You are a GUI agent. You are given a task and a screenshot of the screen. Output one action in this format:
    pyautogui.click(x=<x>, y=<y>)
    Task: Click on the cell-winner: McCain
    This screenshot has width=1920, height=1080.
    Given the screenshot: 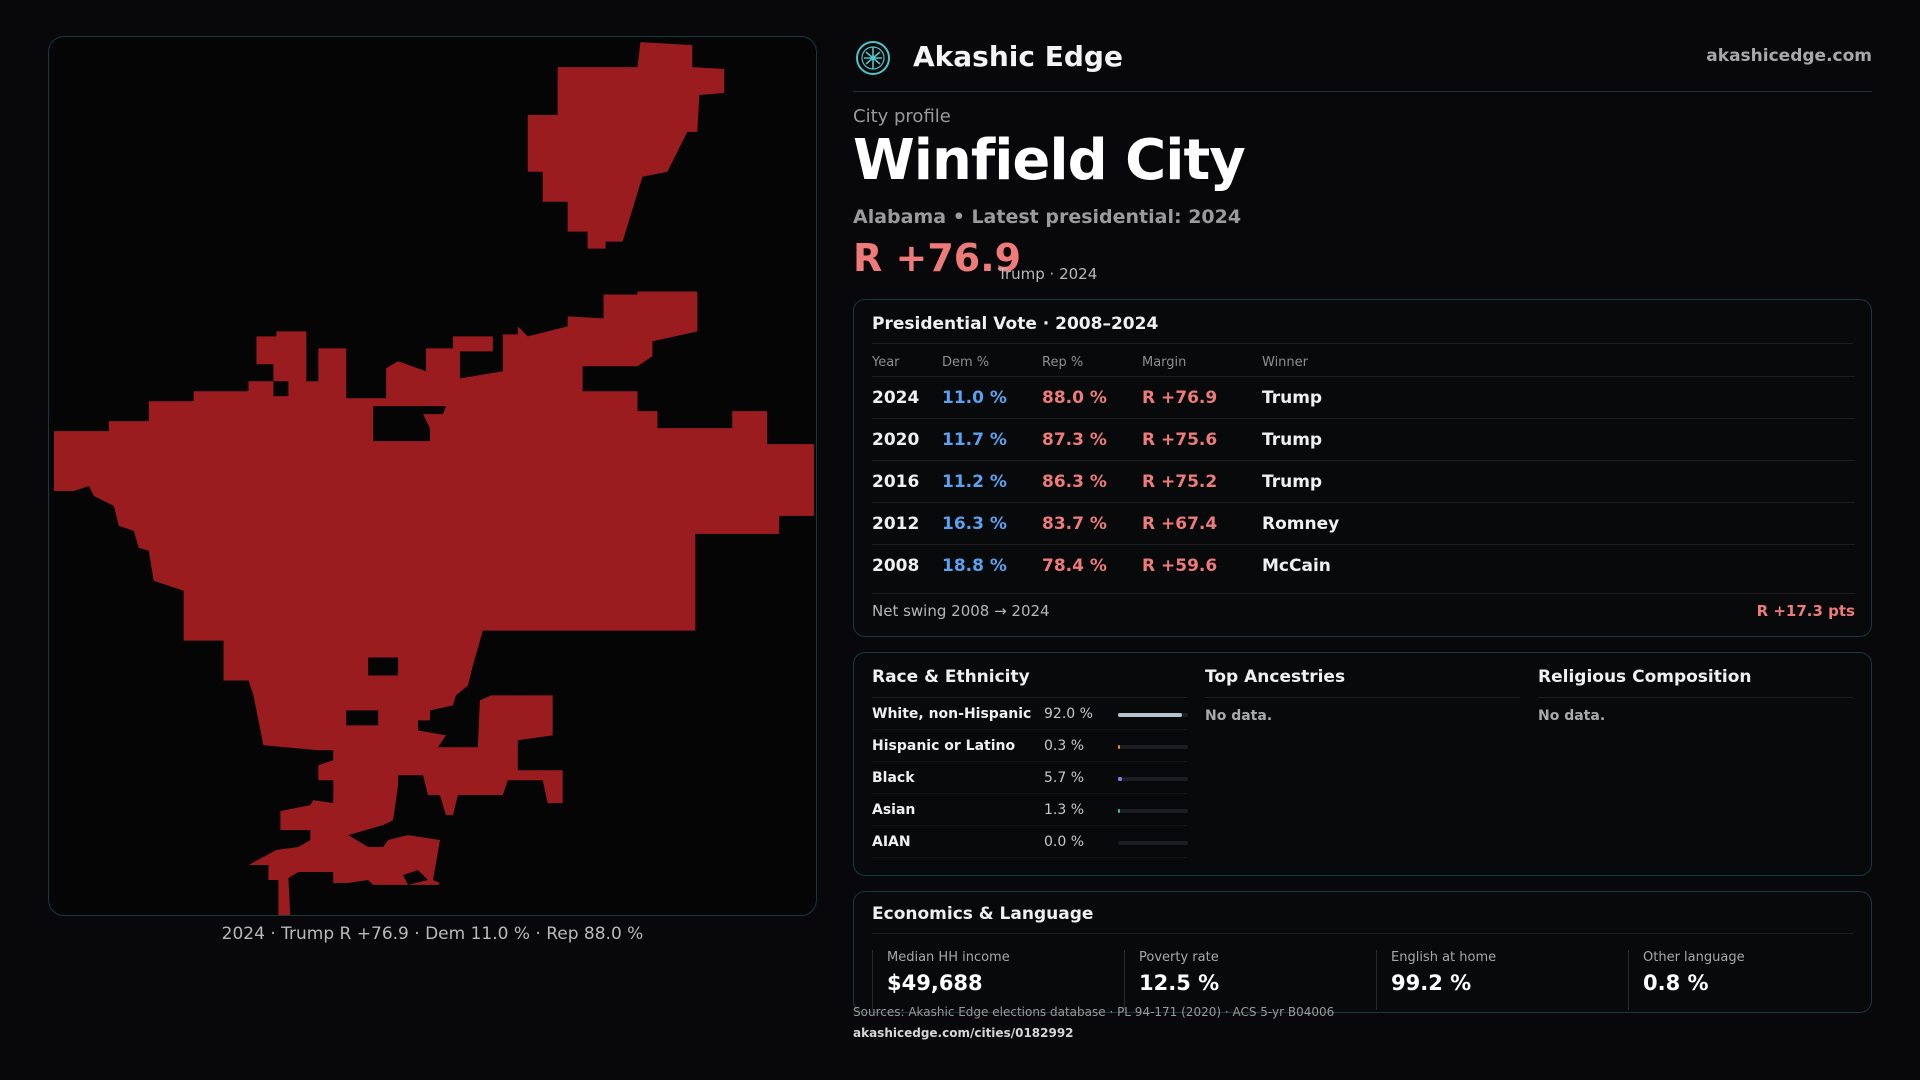 What is the action you would take?
    pyautogui.click(x=1296, y=566)
    